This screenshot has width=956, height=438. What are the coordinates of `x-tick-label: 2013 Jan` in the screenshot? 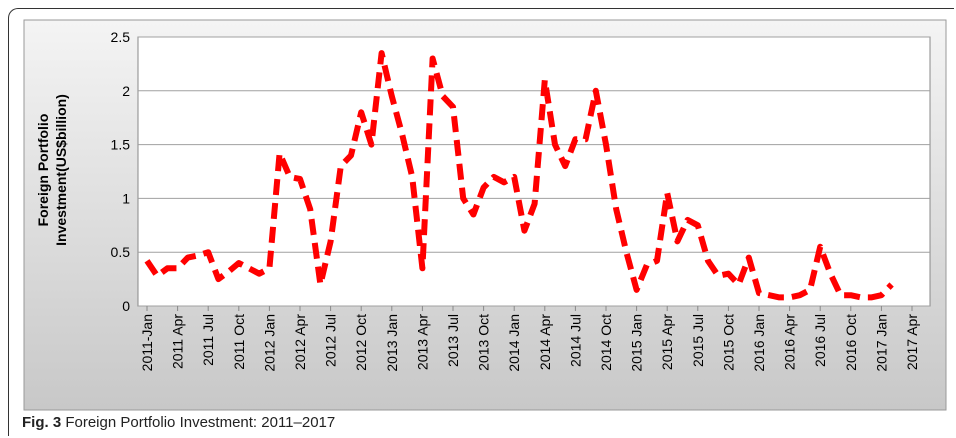 It's located at (392, 343).